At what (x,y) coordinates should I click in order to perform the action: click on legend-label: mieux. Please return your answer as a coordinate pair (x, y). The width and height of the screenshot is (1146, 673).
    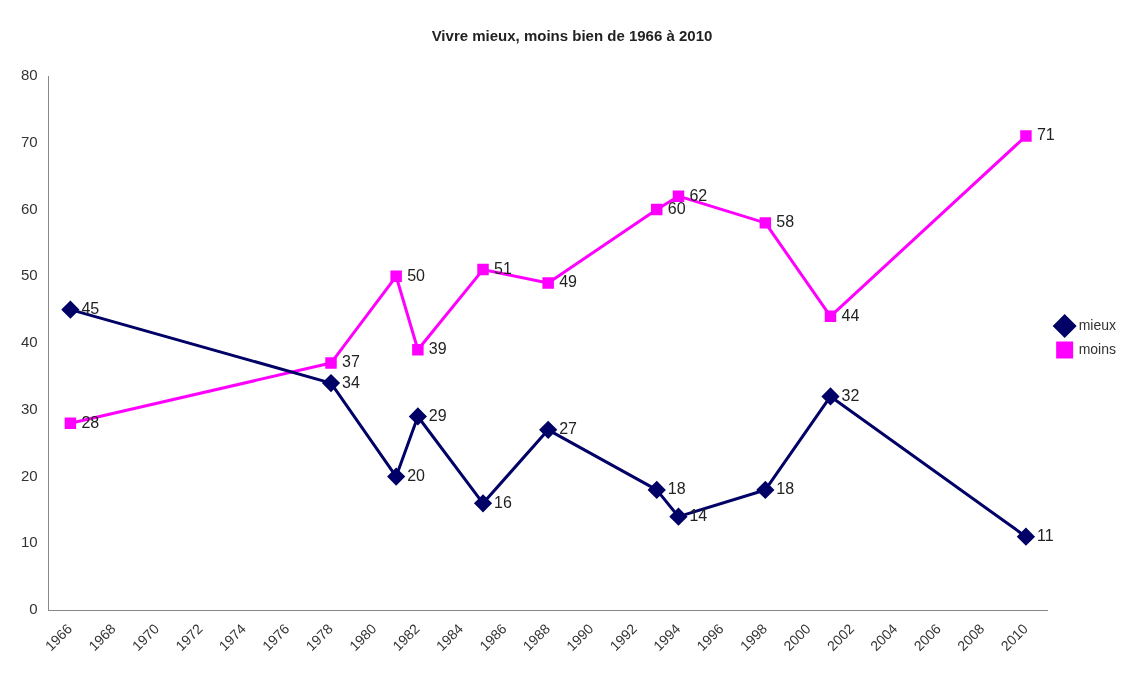
    Looking at the image, I should click on (1097, 324).